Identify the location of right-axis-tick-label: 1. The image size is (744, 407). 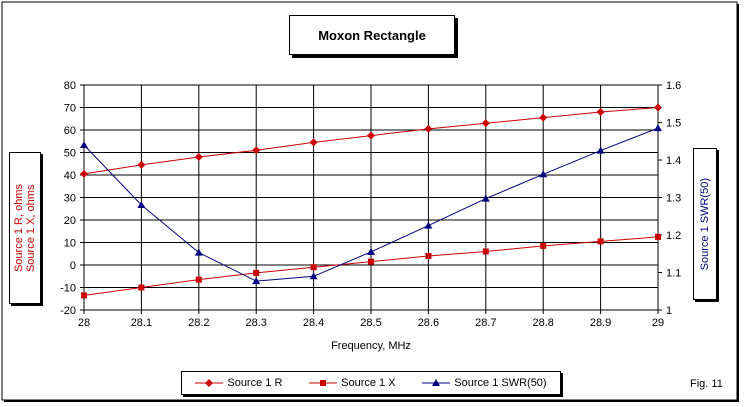
(669, 311).